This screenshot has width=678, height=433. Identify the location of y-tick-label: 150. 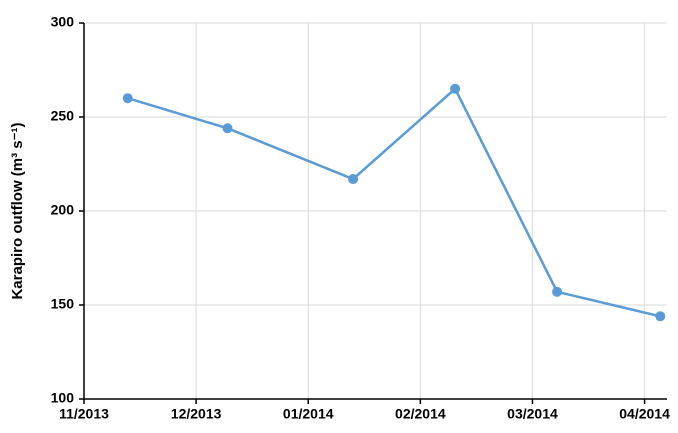
(63, 304).